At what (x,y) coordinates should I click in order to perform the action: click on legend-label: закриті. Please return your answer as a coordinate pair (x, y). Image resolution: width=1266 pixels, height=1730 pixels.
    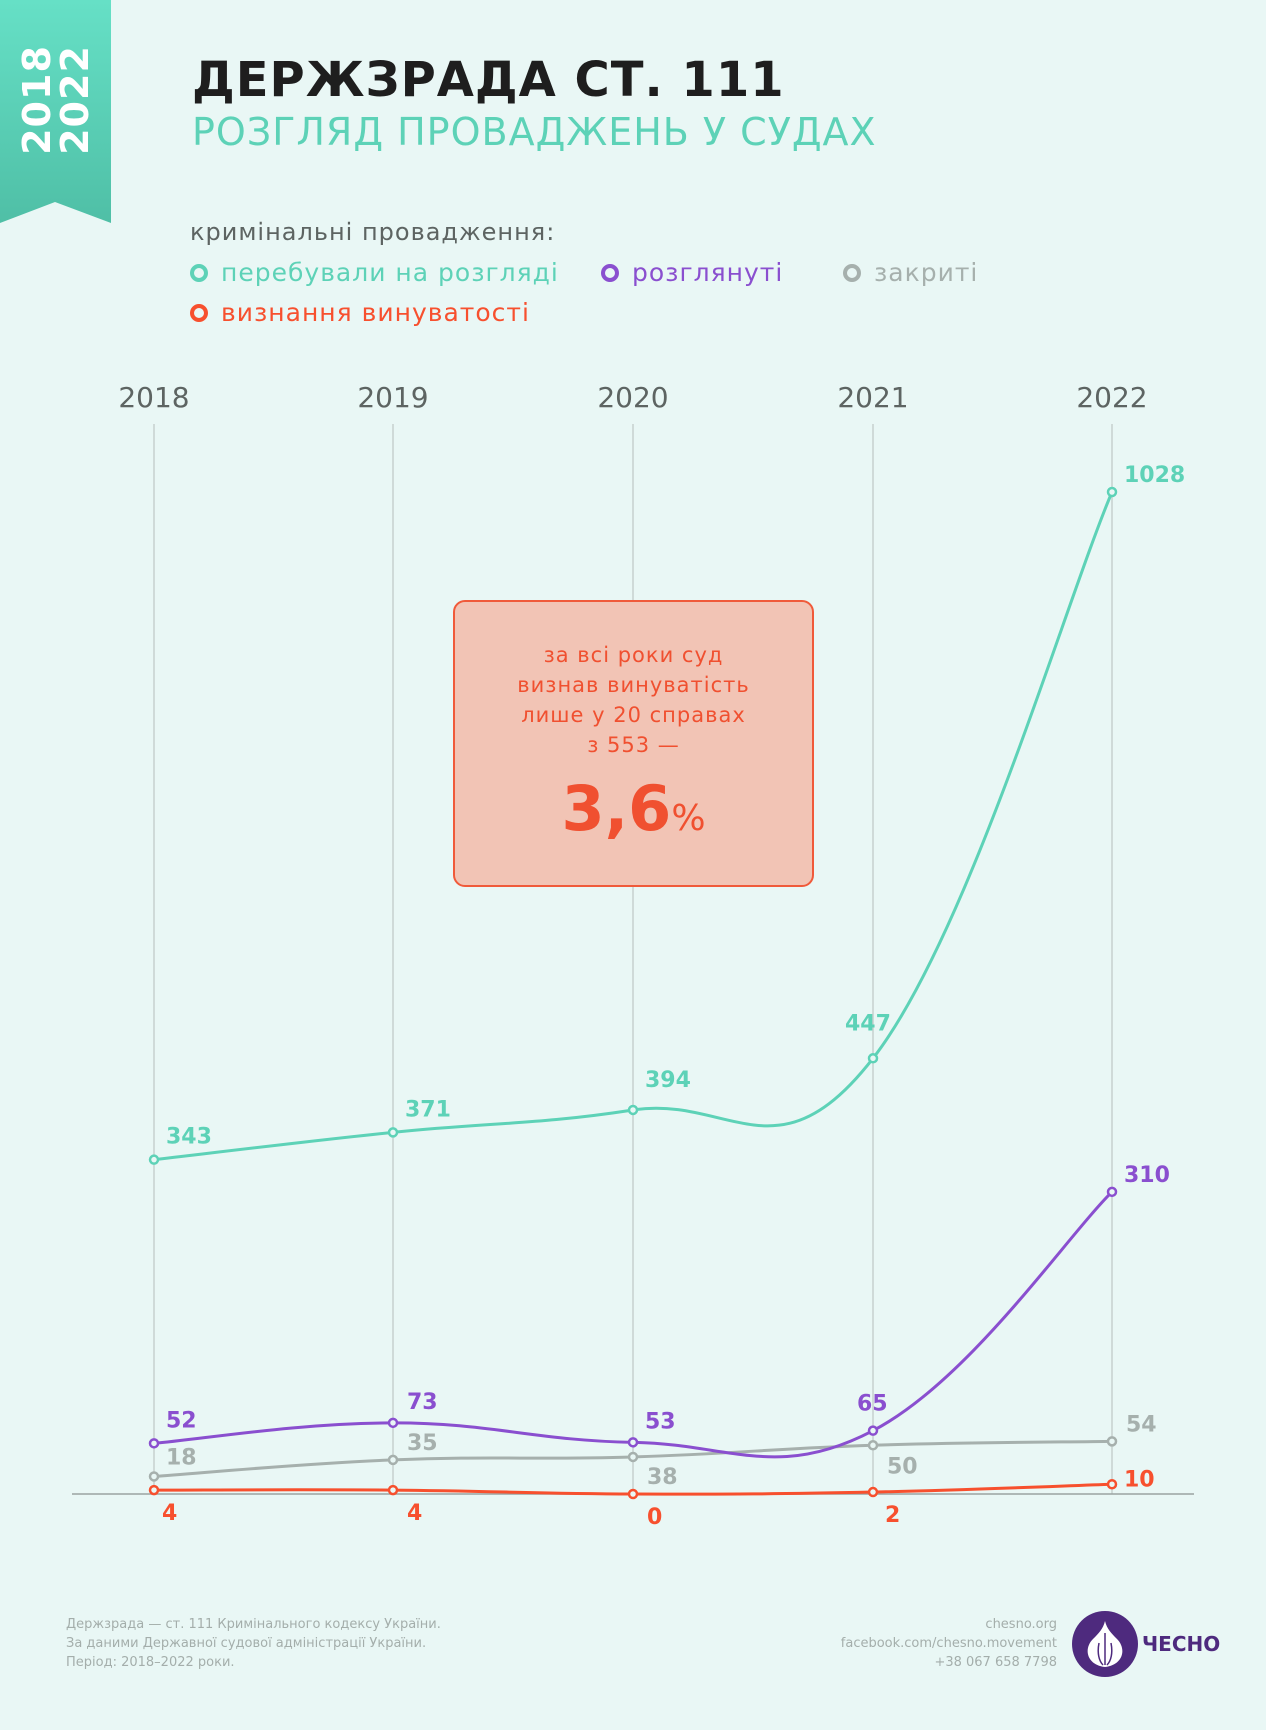
    Looking at the image, I should click on (926, 272).